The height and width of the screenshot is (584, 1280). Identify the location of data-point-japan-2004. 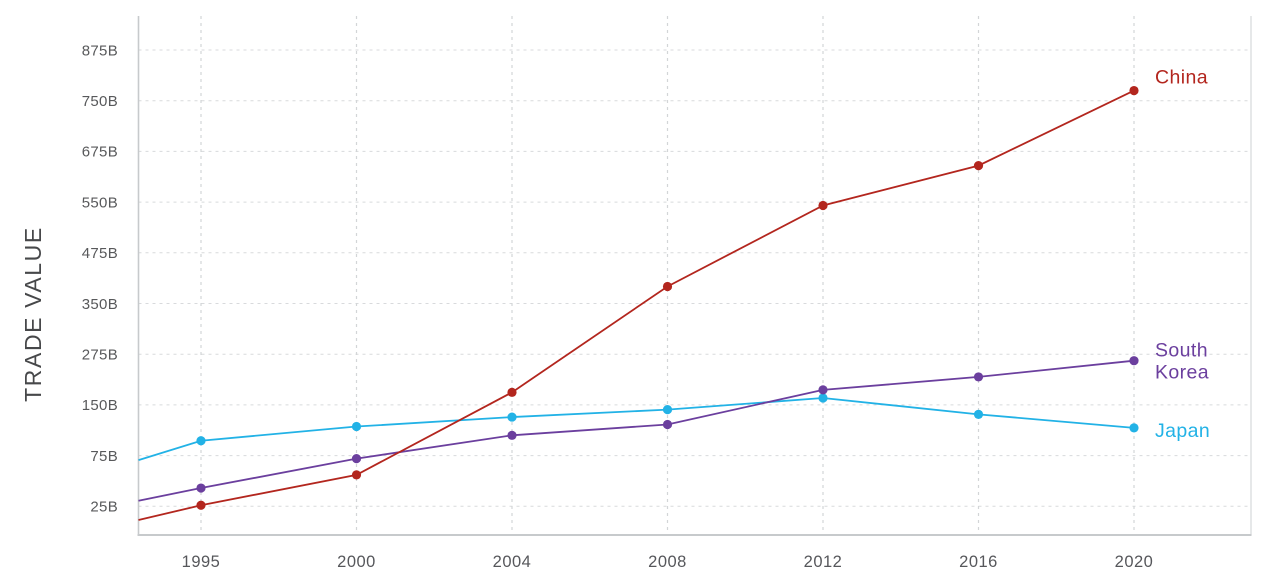
(512, 417).